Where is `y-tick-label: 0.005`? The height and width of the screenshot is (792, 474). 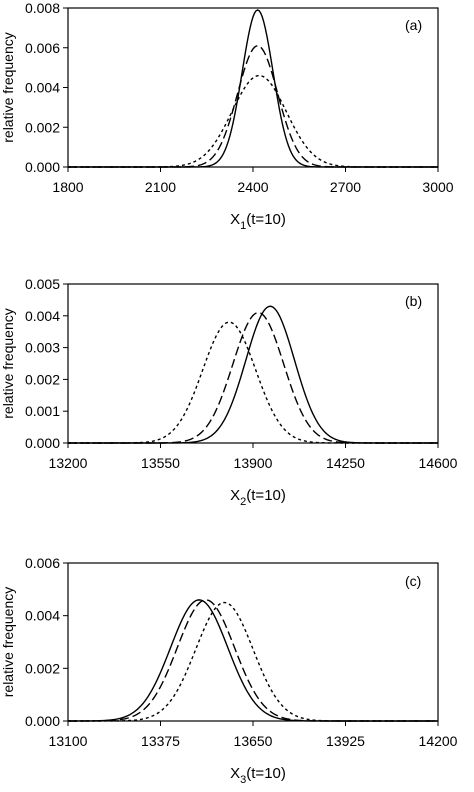 y-tick-label: 0.005 is located at coordinates (42, 284).